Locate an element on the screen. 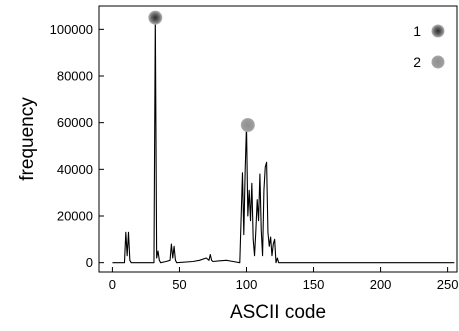 The width and height of the screenshot is (459, 331). peak-markers is located at coordinates (201, 71).